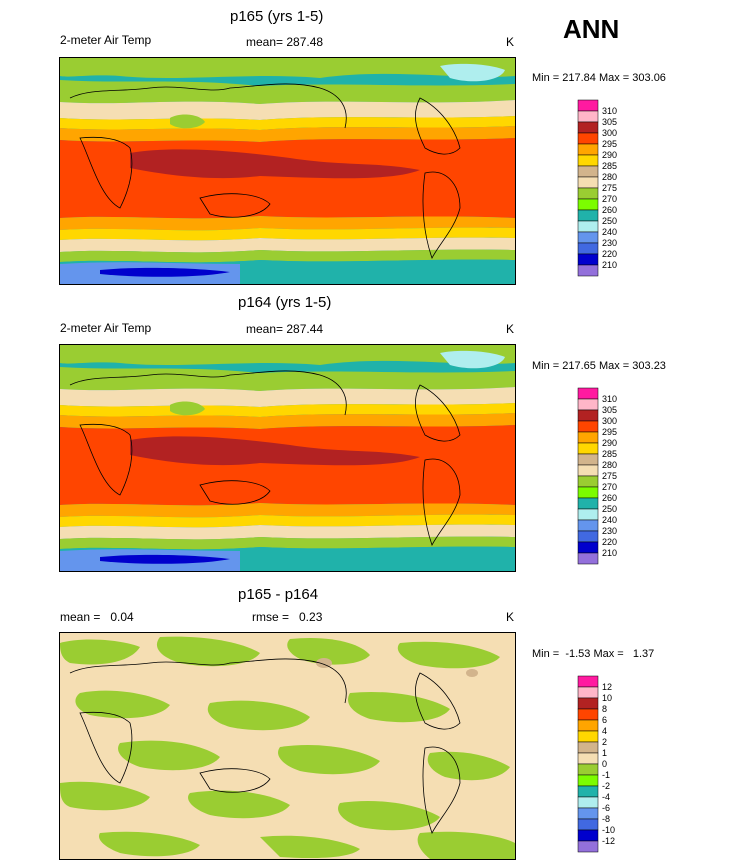 This screenshot has height=865, width=732. What do you see at coordinates (608, 841) in the screenshot?
I see `panel3-colorbar-tick-label: -12` at bounding box center [608, 841].